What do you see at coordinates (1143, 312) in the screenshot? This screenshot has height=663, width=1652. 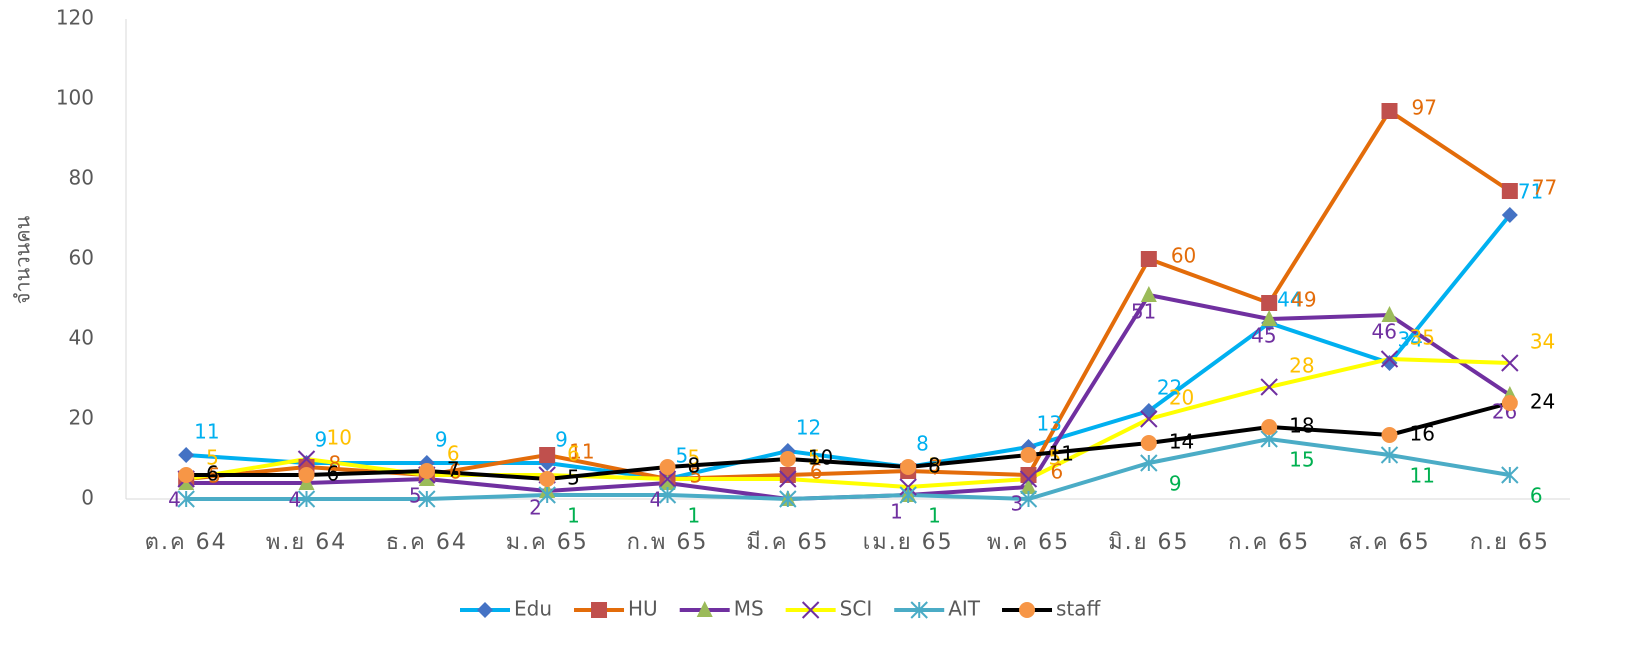 I see `data-label: 51` at bounding box center [1143, 312].